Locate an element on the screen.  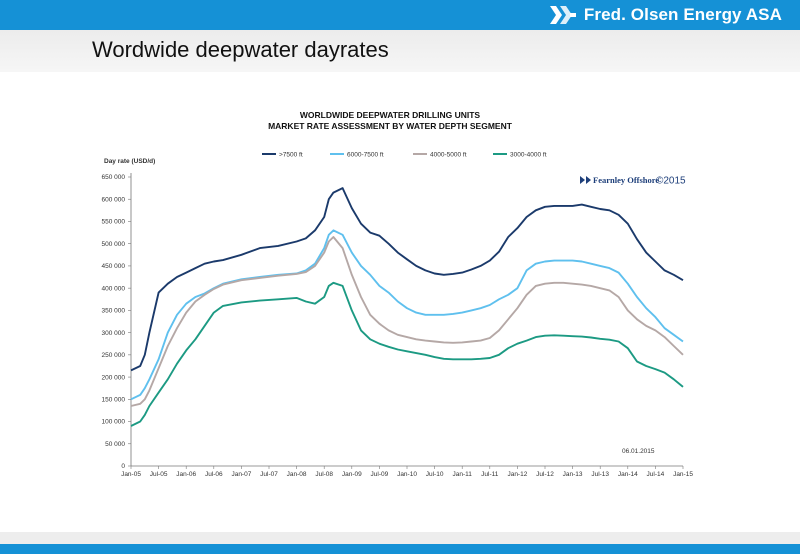
x-tick-label: Jul-14 is located at coordinates (656, 474).